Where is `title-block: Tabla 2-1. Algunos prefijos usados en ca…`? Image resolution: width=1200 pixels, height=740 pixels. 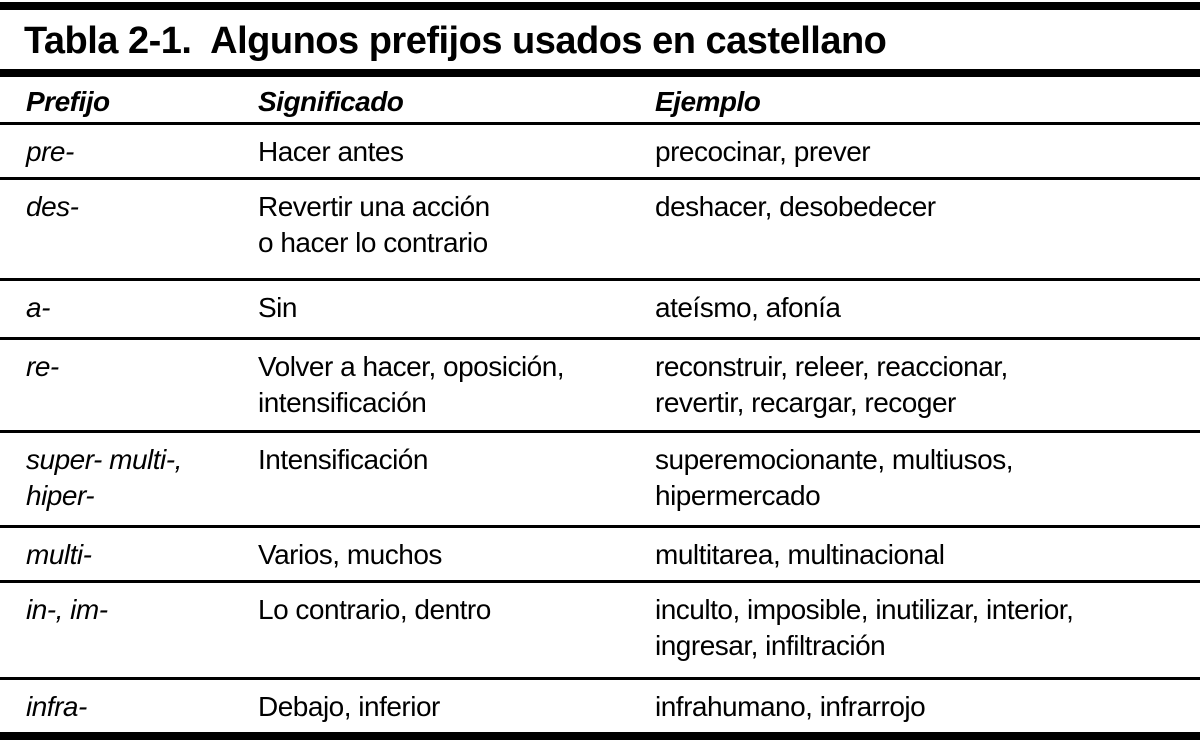 title-block: Tabla 2-1. Algunos prefijos usados en ca… is located at coordinates (600, 39).